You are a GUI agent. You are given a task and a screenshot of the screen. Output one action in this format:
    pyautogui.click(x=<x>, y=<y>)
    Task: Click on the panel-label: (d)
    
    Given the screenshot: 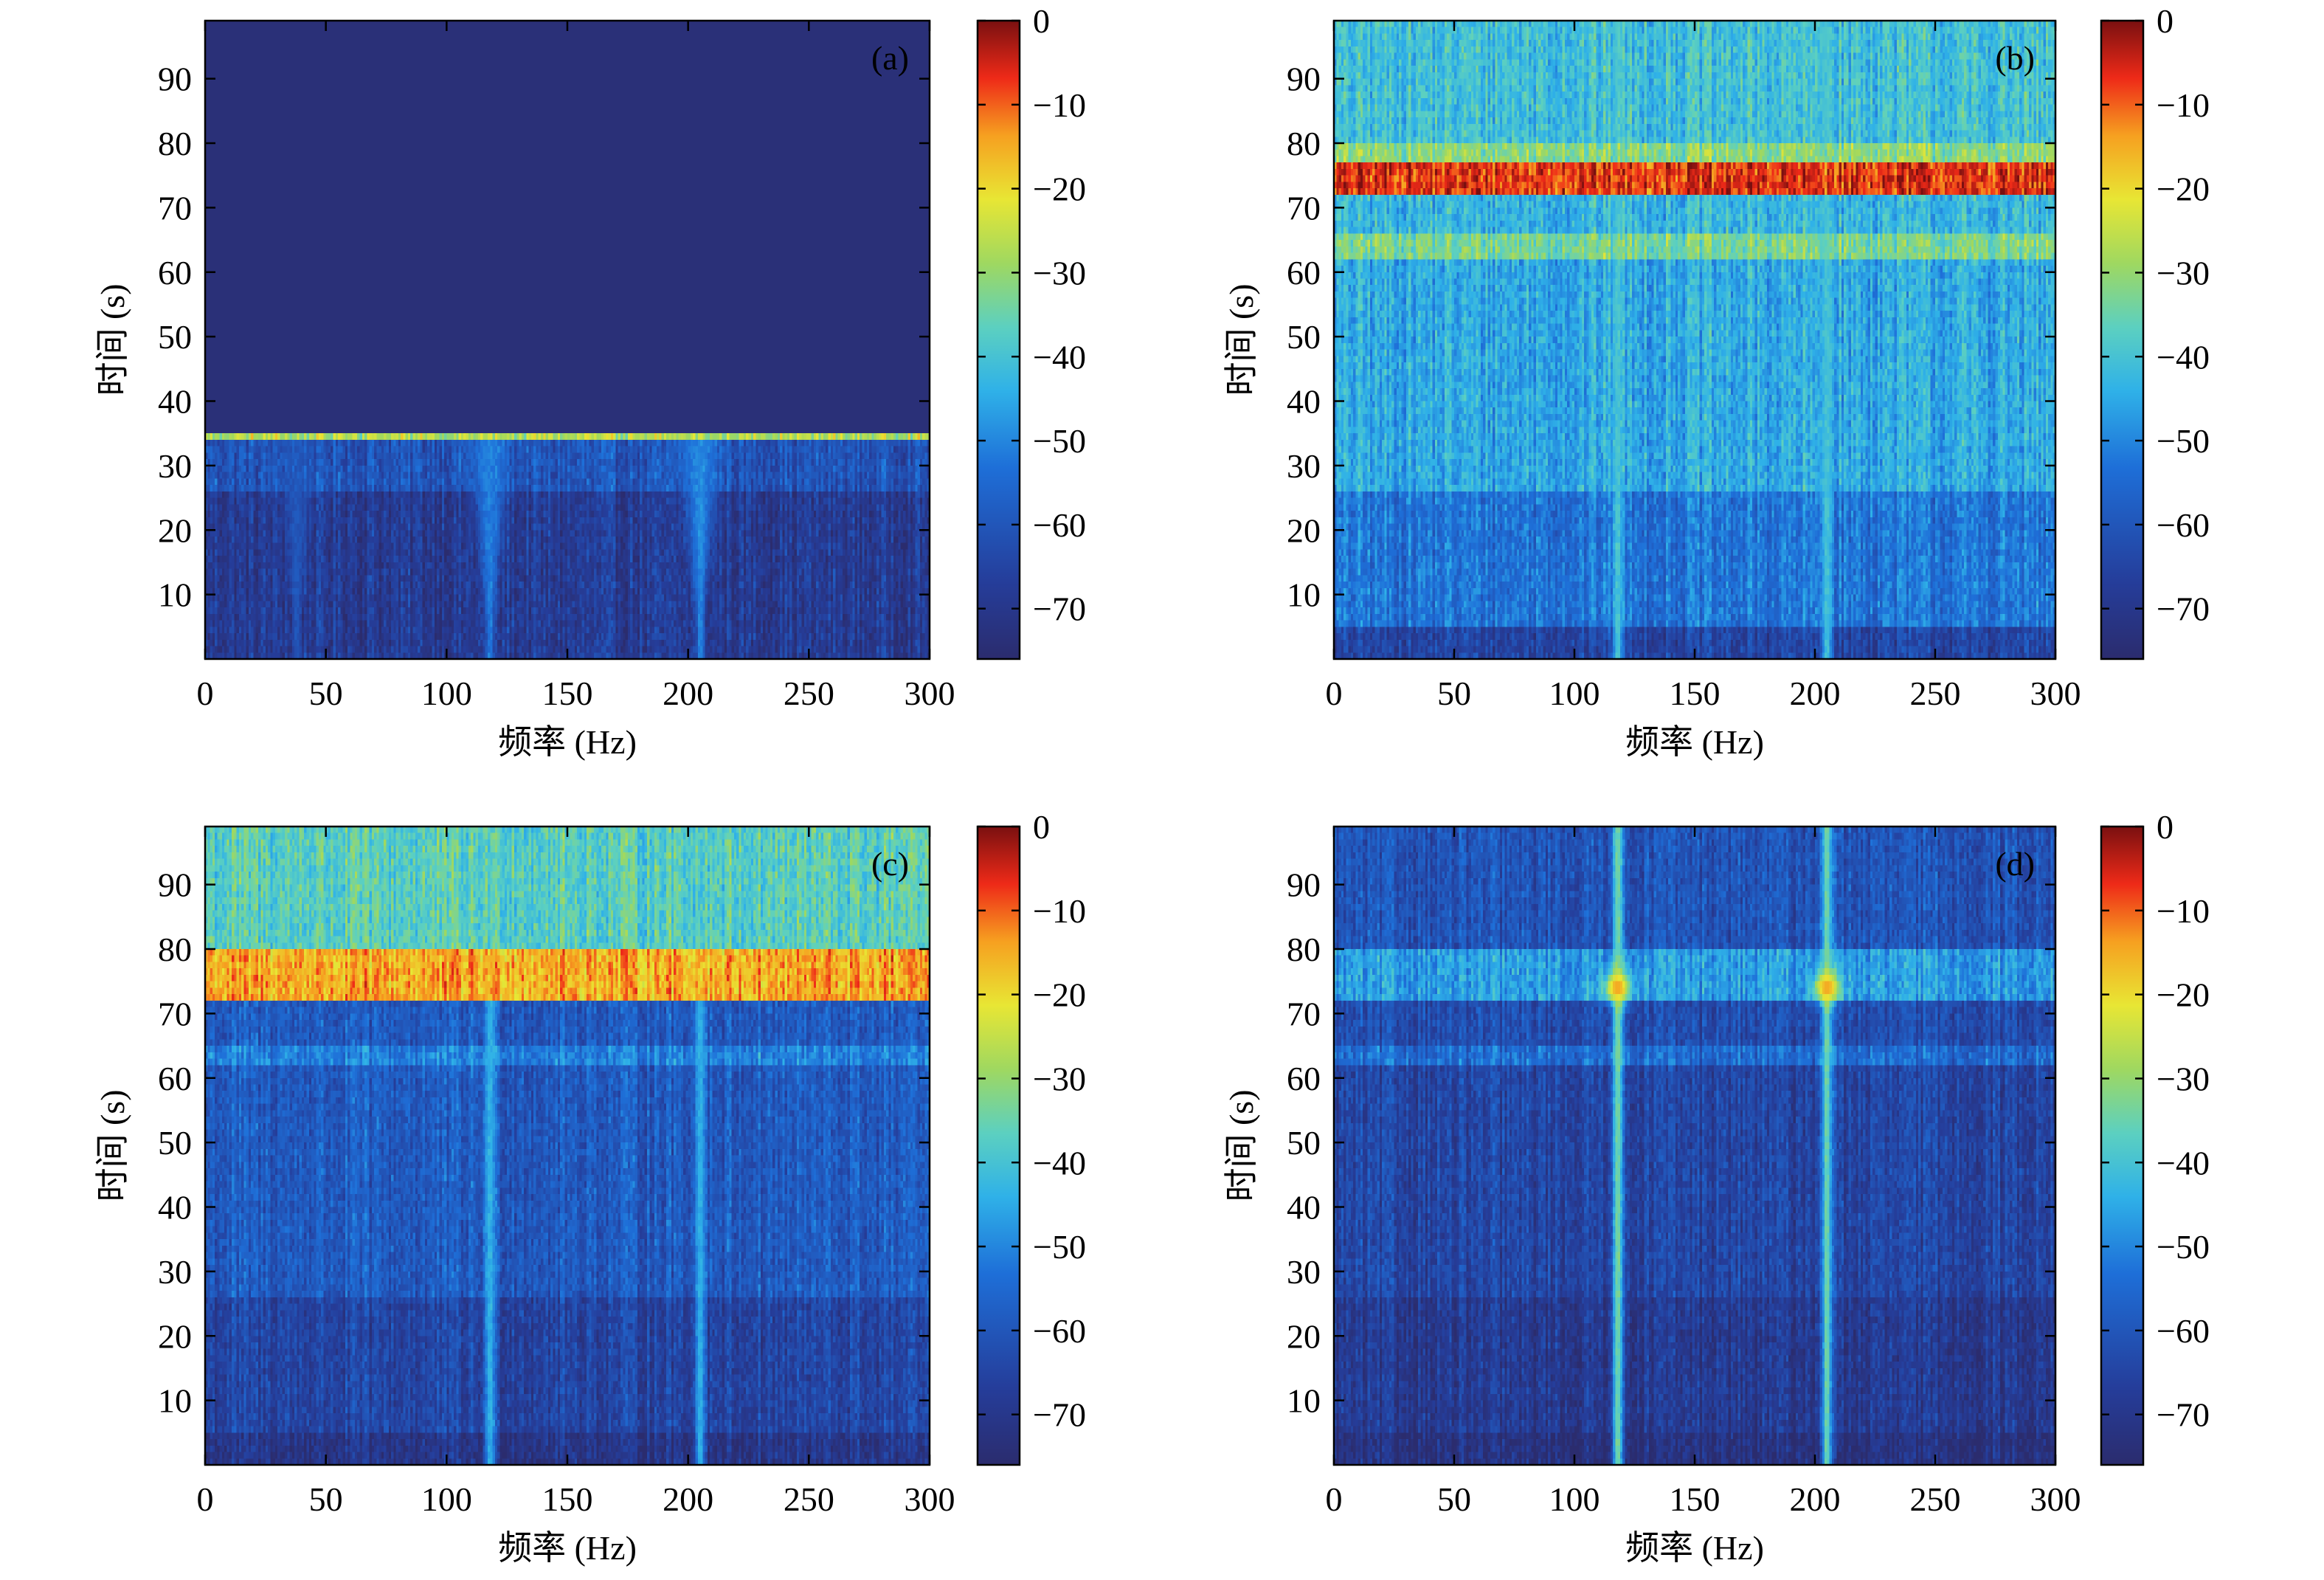 What is the action you would take?
    pyautogui.click(x=2015, y=864)
    